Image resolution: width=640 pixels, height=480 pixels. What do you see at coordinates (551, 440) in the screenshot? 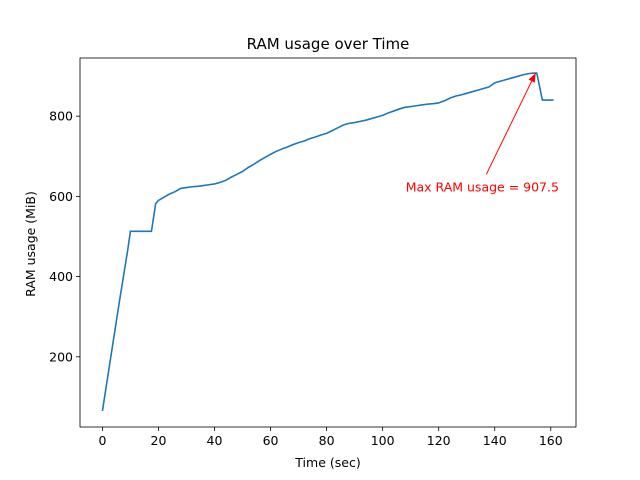
I see `x-tick-label-160: 160` at bounding box center [551, 440].